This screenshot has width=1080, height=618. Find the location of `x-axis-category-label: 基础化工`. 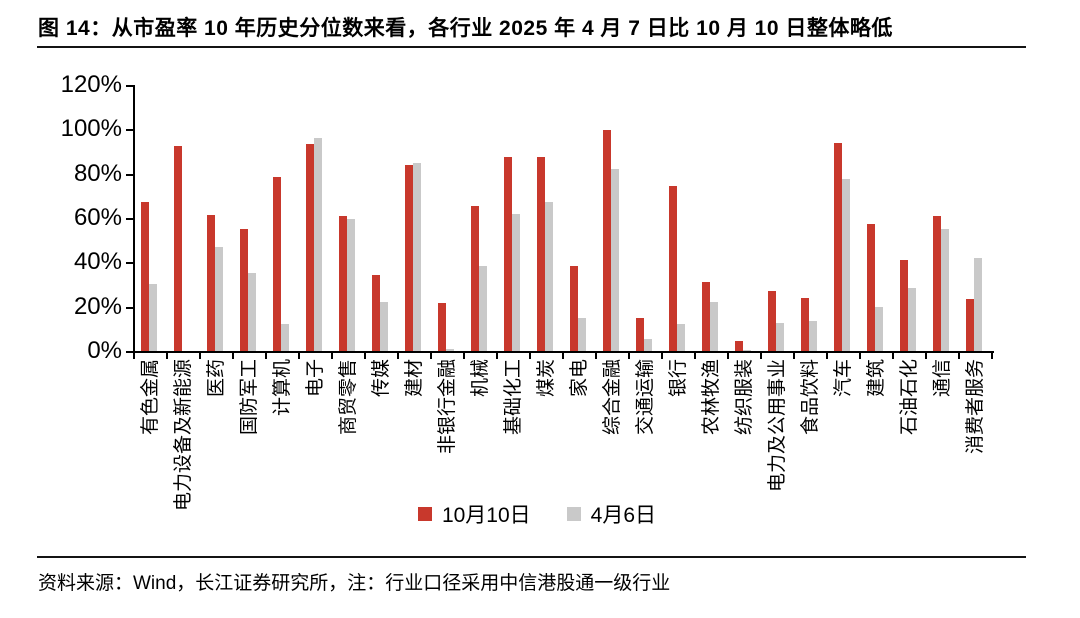

x-axis-category-label: 基础化工 is located at coordinates (513, 397).